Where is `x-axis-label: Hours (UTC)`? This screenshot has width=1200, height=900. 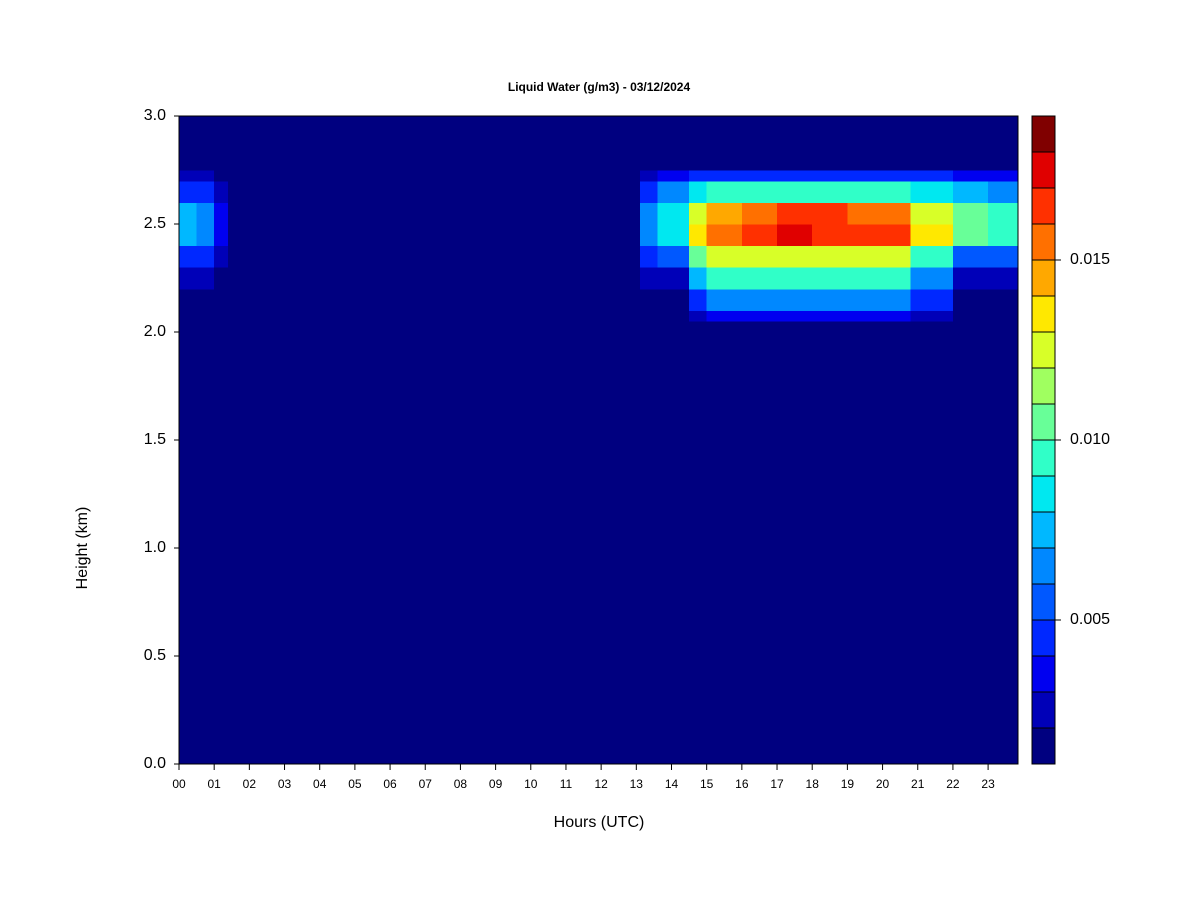
x-axis-label: Hours (UTC) is located at coordinates (599, 822).